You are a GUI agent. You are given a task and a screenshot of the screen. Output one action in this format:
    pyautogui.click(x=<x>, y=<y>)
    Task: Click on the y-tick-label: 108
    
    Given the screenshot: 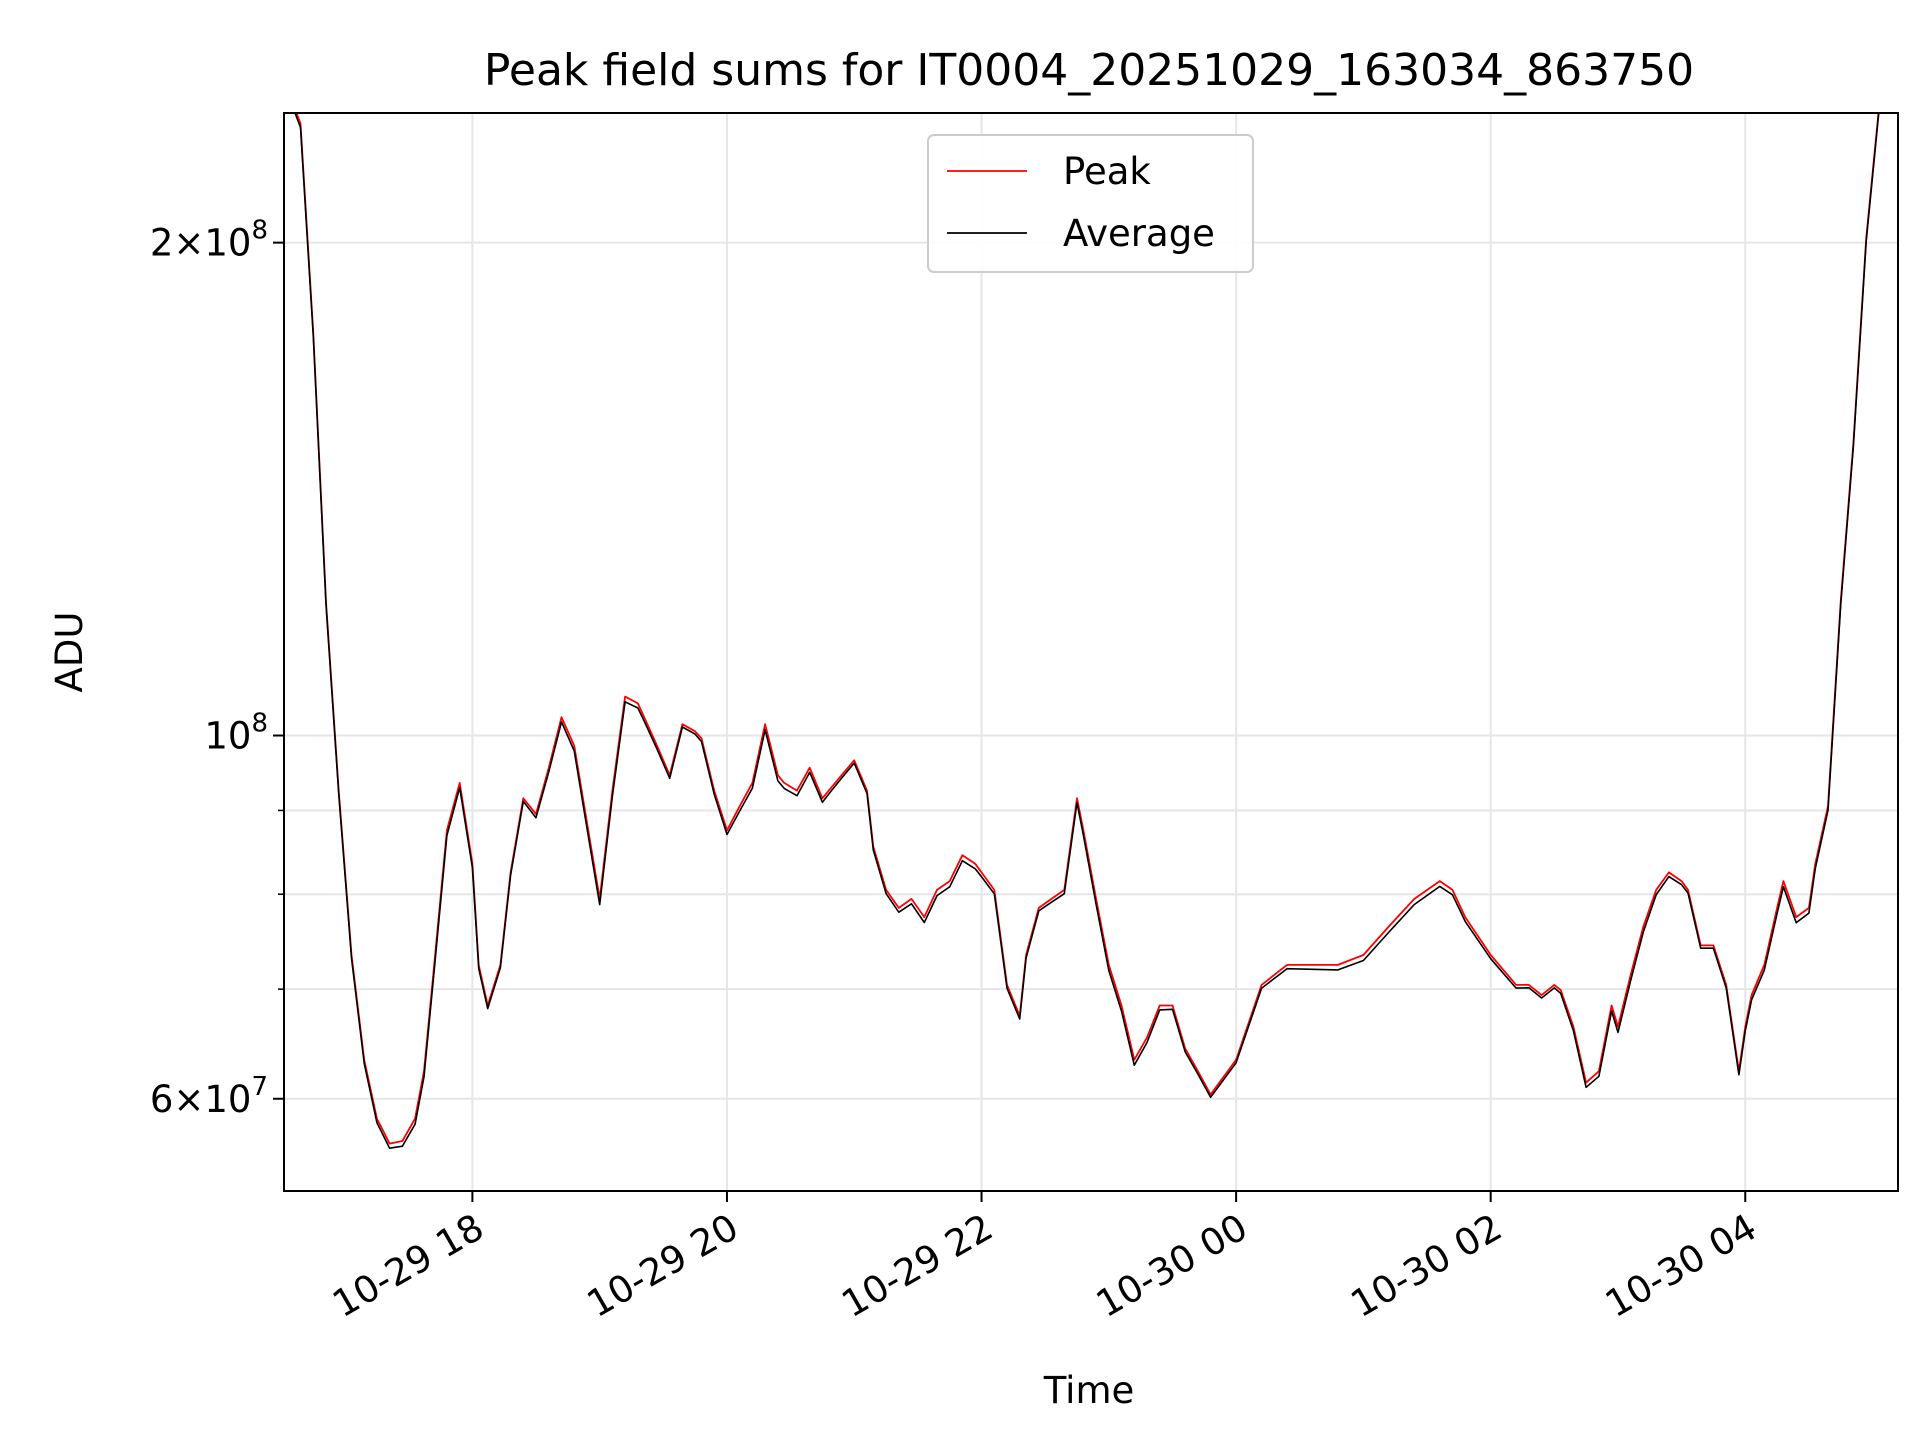 What is the action you would take?
    pyautogui.click(x=236, y=733)
    